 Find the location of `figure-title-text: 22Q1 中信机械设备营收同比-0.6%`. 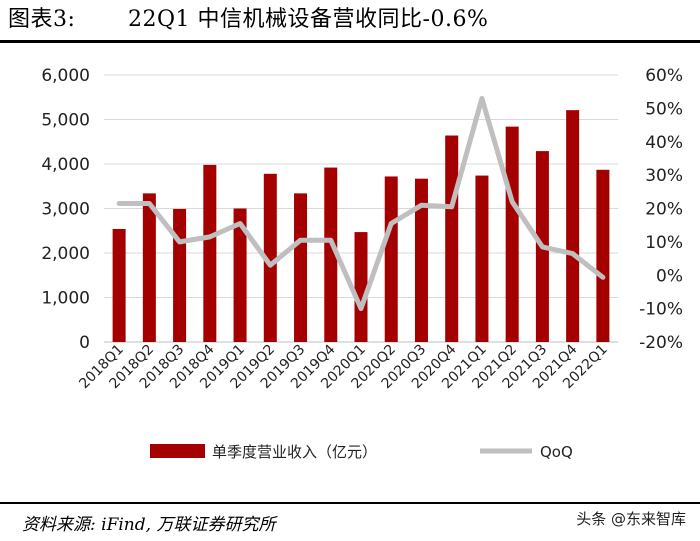

figure-title-text: 22Q1 中信机械设备营收同比-0.6% is located at coordinates (308, 19).